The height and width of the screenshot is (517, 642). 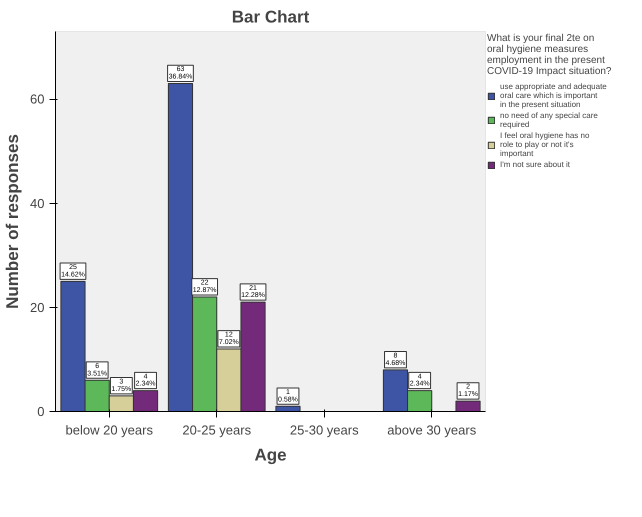 What do you see at coordinates (545, 144) in the screenshot?
I see `legend-label: I feel oral hygiene has no role to play or not it's important` at bounding box center [545, 144].